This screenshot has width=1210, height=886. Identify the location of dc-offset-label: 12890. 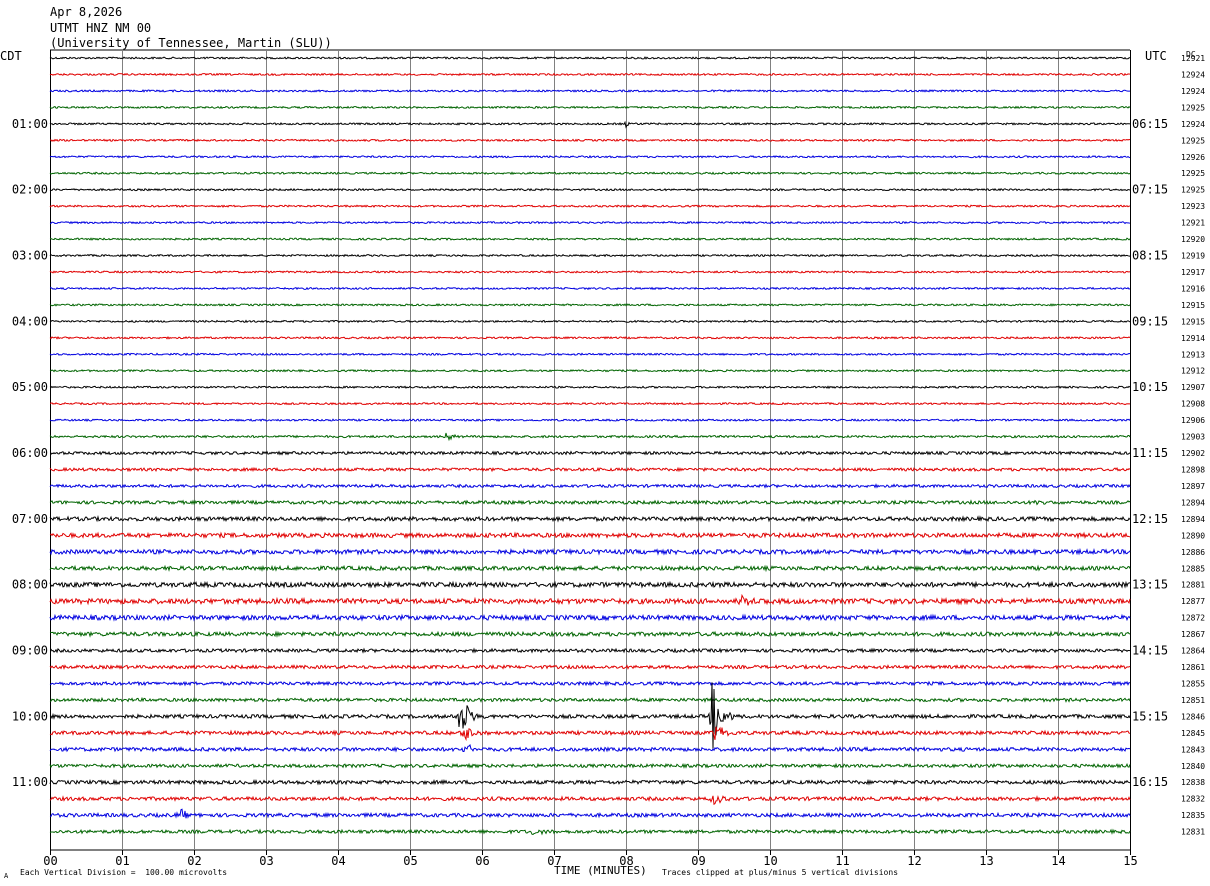
(1193, 535).